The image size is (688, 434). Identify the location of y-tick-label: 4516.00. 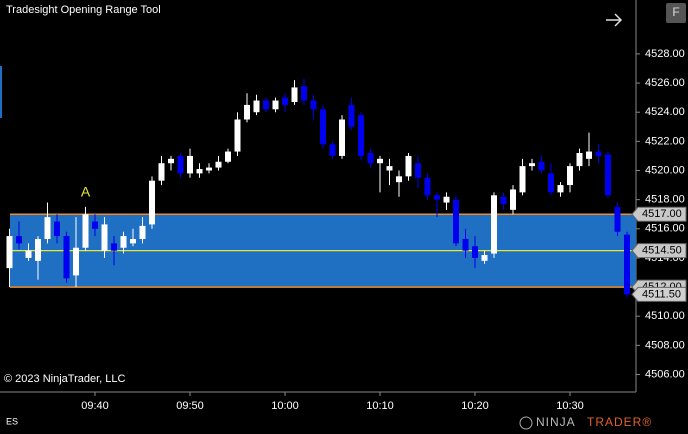
(665, 229).